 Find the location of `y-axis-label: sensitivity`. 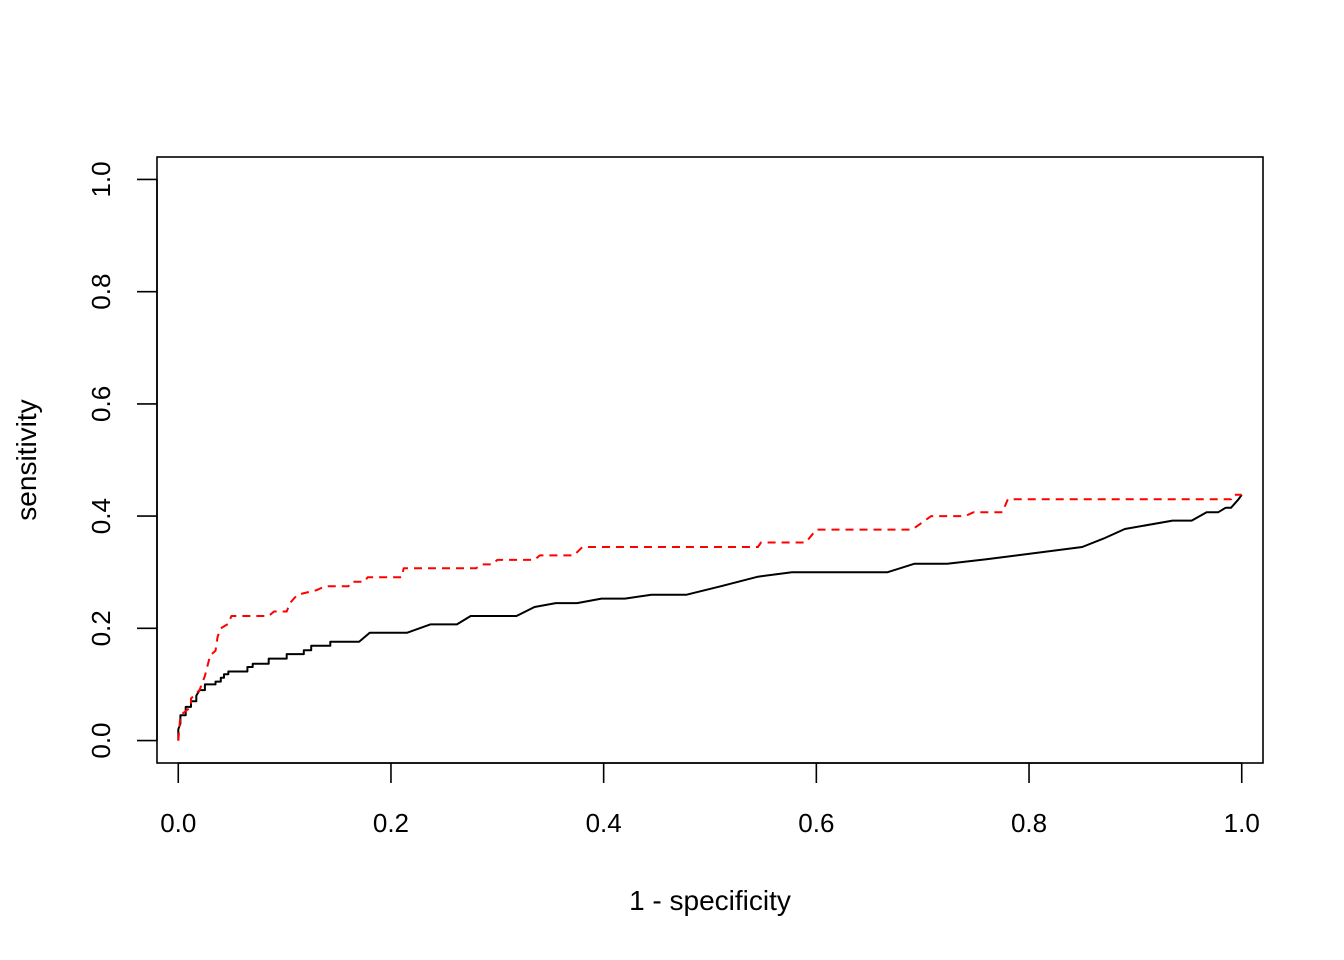

y-axis-label: sensitivity is located at coordinates (26, 459).